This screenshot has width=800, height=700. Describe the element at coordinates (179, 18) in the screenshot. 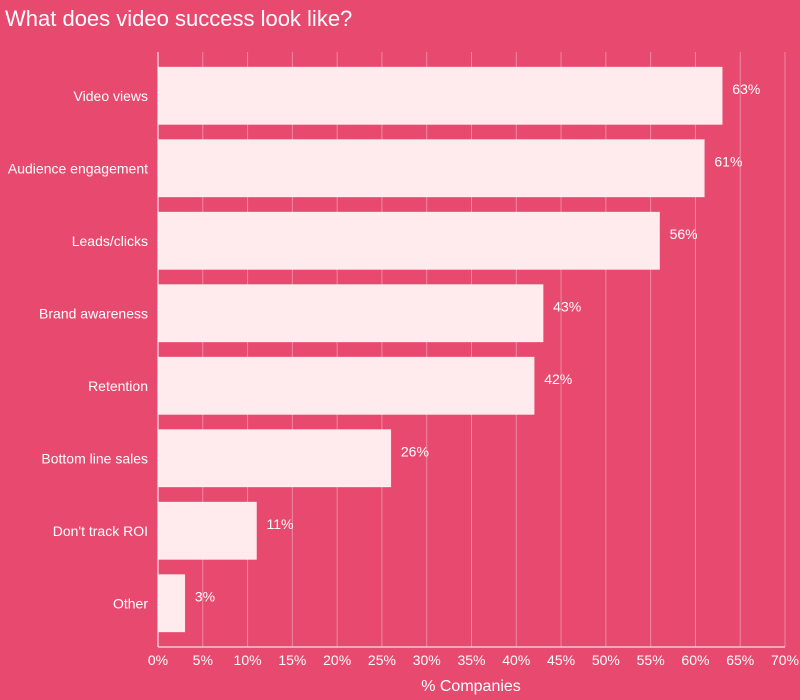

I see `chart-title: What does video success look like?` at that location.